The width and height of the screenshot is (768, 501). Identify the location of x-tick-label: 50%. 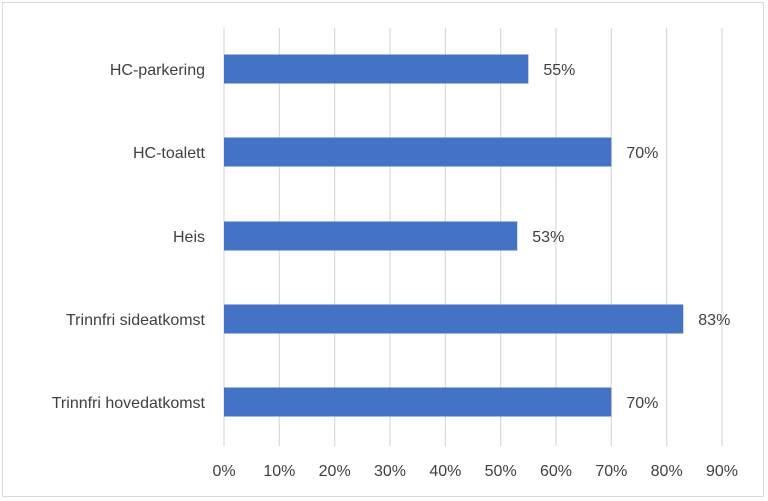
(501, 471).